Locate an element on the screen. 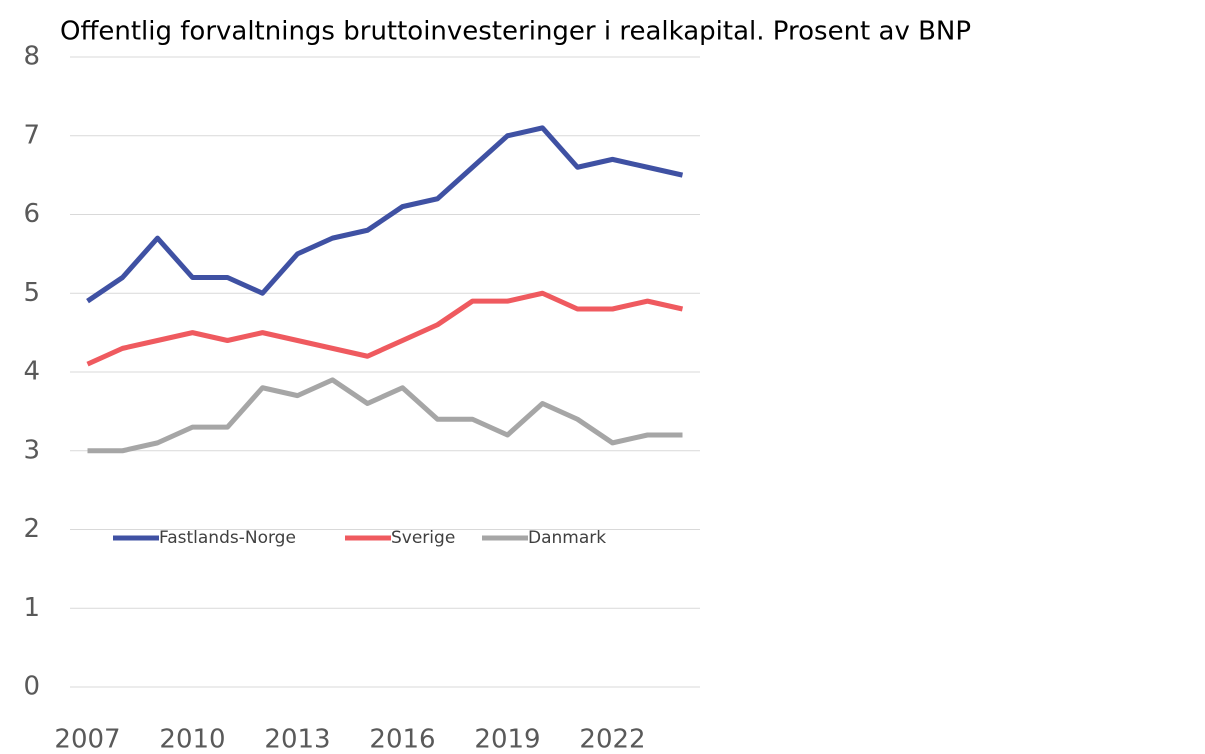 The height and width of the screenshot is (754, 1205). y-tick-label: 4 is located at coordinates (31, 372).